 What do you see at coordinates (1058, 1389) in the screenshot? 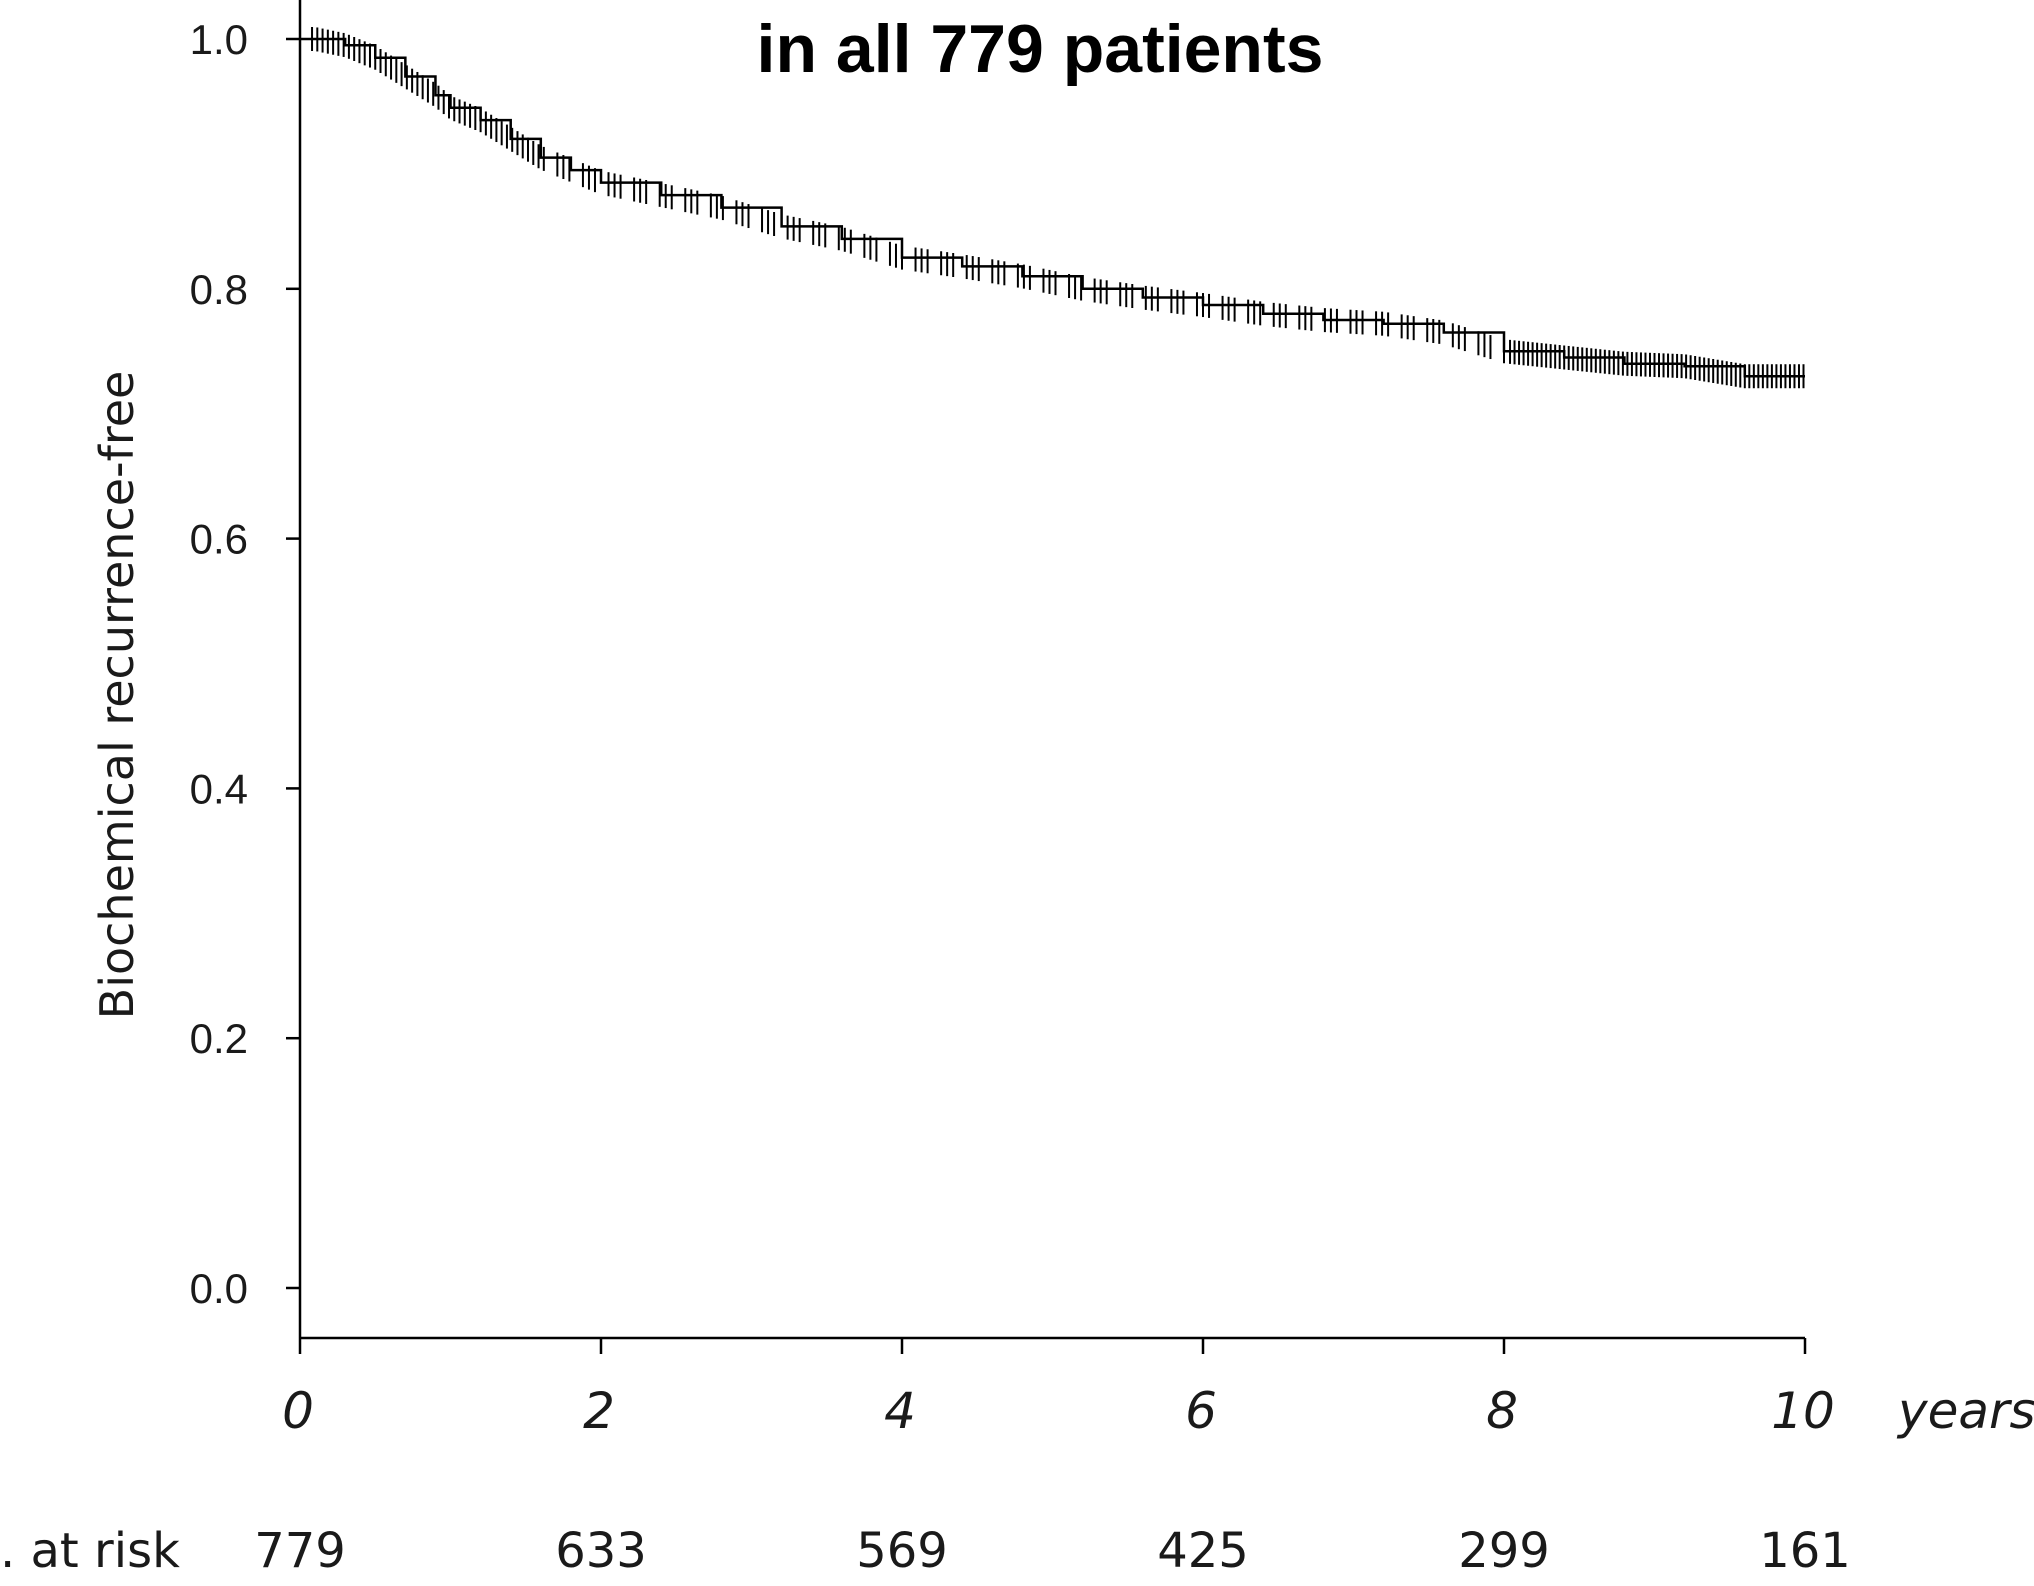
I see `x-ticks: 0 2 4 6 8 10` at bounding box center [1058, 1389].